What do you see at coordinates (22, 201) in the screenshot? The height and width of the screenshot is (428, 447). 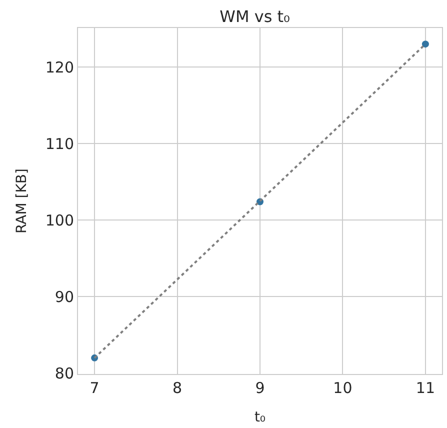 I see `y-axis-title: RAM [KB]` at bounding box center [22, 201].